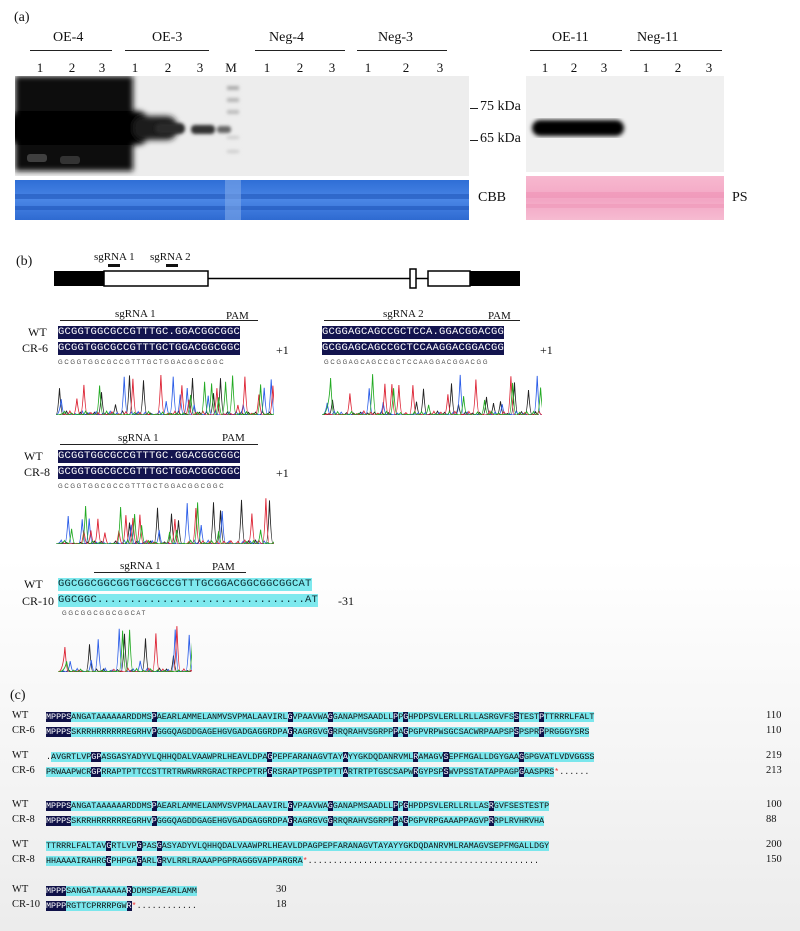 The height and width of the screenshot is (931, 800). I want to click on panel-b-label: (b), so click(24, 261).